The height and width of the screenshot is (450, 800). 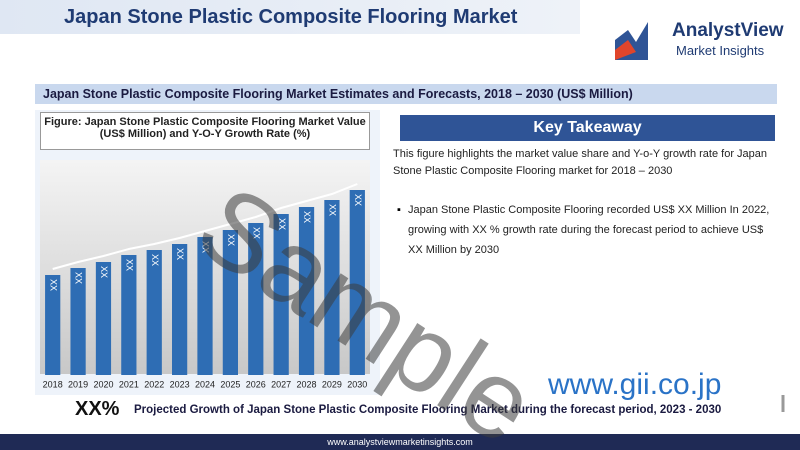 What do you see at coordinates (635, 384) in the screenshot?
I see `source-site: www.gii.co.jp` at bounding box center [635, 384].